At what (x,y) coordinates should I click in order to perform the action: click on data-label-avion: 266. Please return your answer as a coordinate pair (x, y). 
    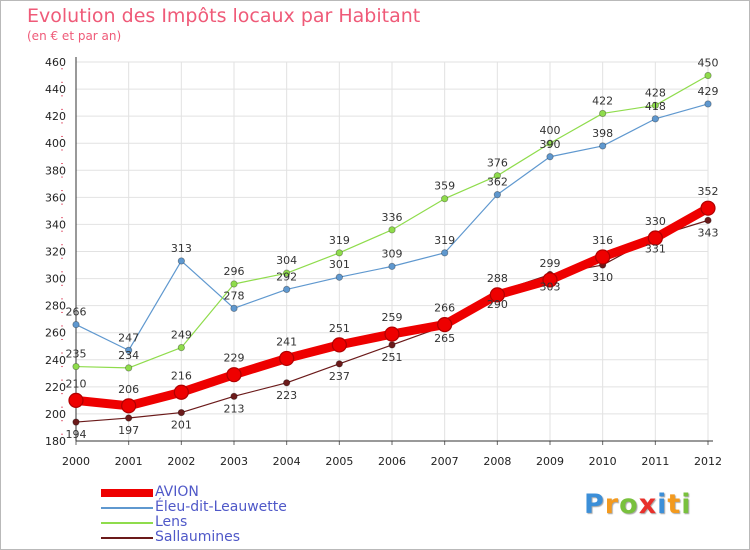
    Looking at the image, I should click on (444, 308).